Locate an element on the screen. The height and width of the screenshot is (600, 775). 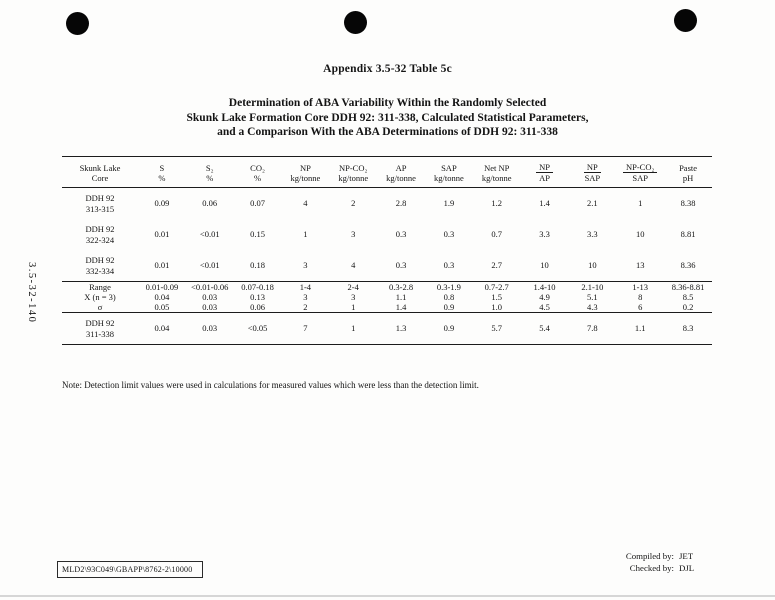
table-cell: <0.01 is located at coordinates (209, 265).